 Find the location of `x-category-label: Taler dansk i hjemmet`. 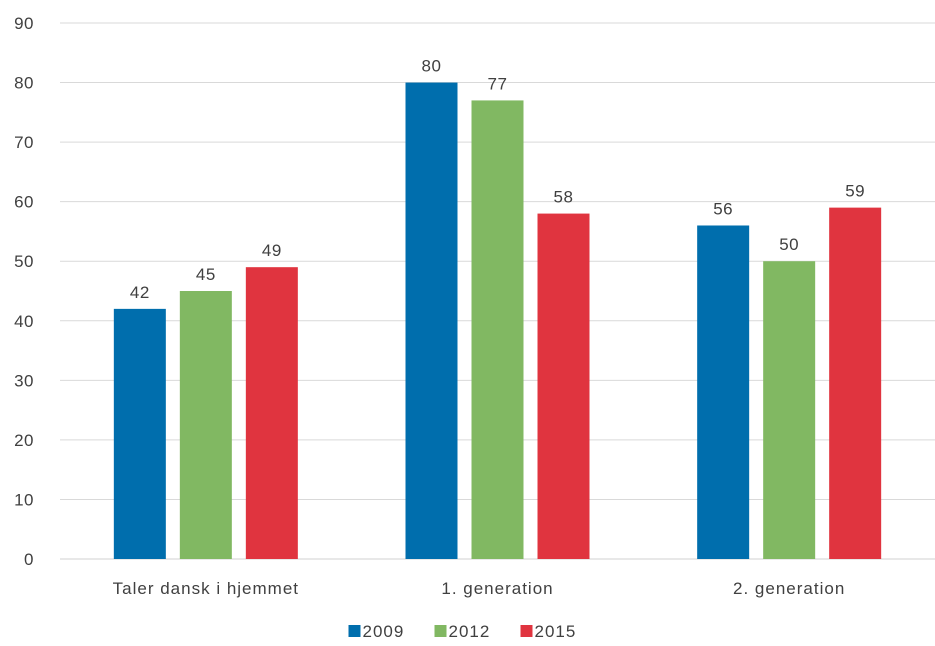

x-category-label: Taler dansk i hjemmet is located at coordinates (206, 588).